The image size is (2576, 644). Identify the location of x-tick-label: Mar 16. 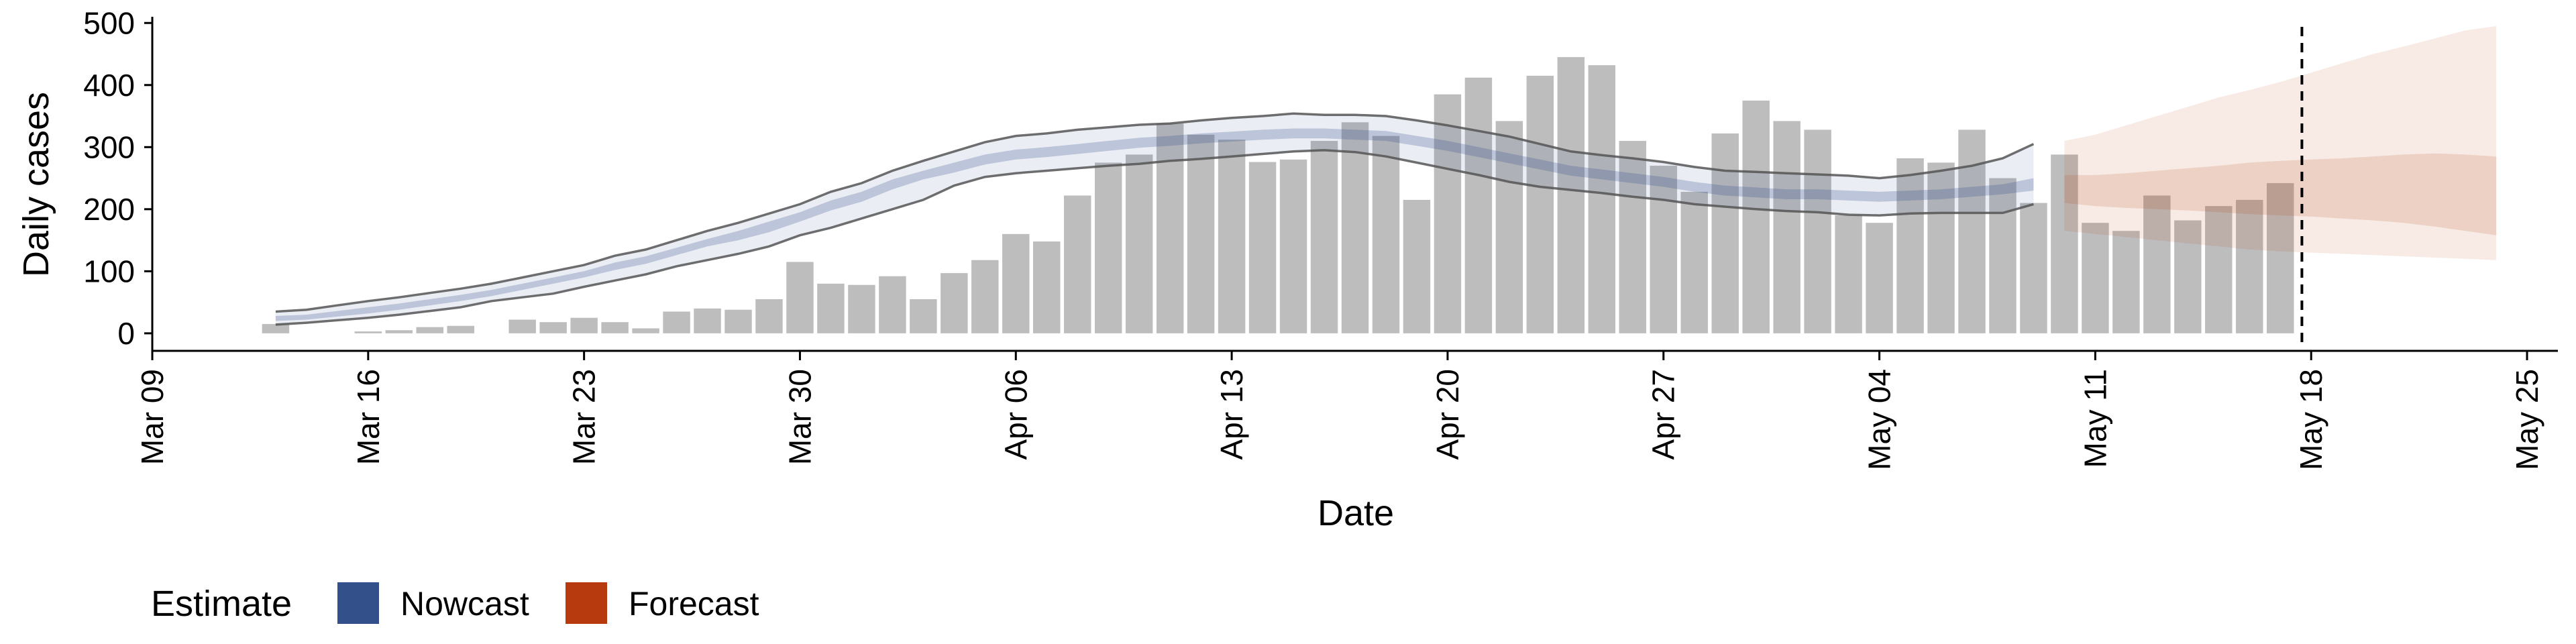
(368, 417).